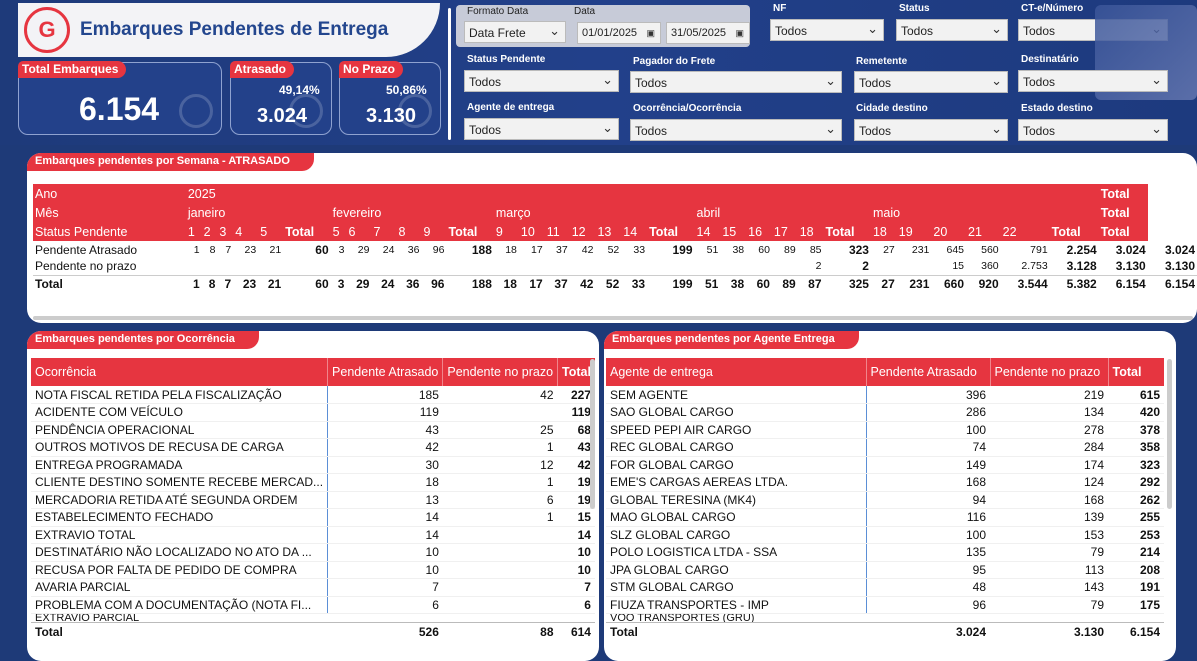 The width and height of the screenshot is (1197, 661). What do you see at coordinates (885, 412) in the screenshot?
I see `table-row: SAO GLOBAL CARGO 286 134 420` at bounding box center [885, 412].